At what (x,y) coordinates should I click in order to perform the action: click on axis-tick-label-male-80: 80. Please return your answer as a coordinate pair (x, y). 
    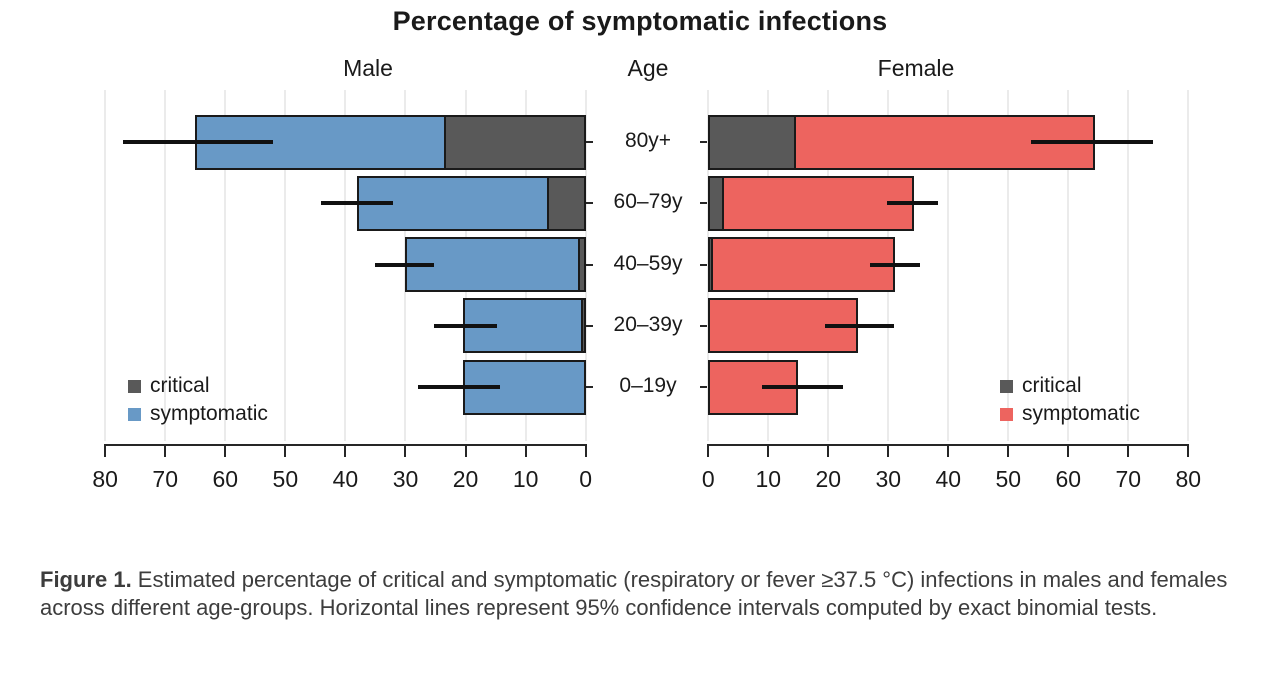
    Looking at the image, I should click on (105, 479).